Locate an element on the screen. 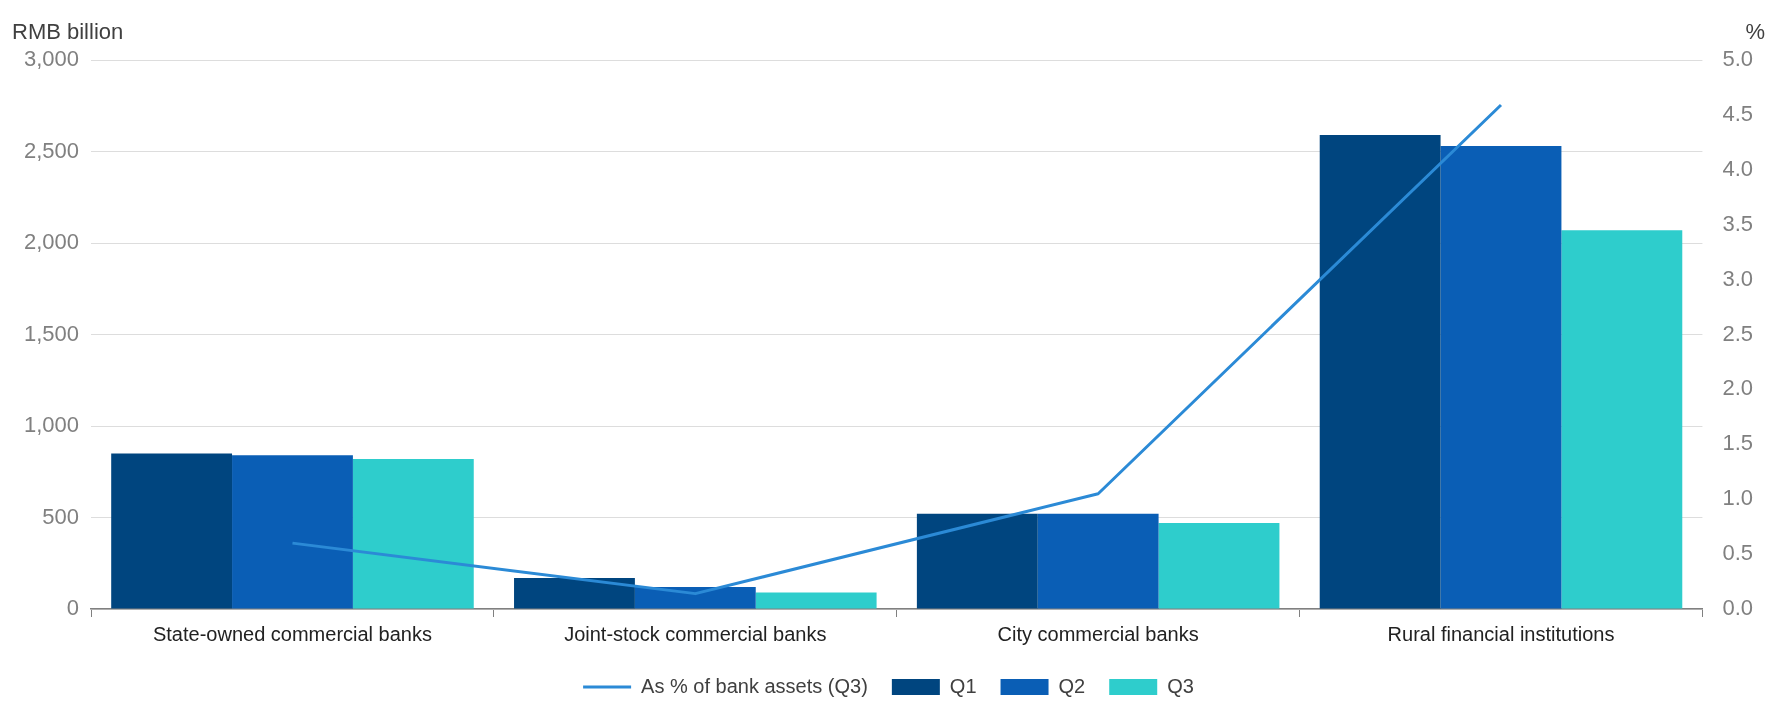 This screenshot has height=715, width=1777. x-tick-label: City commercial banks is located at coordinates (1098, 633).